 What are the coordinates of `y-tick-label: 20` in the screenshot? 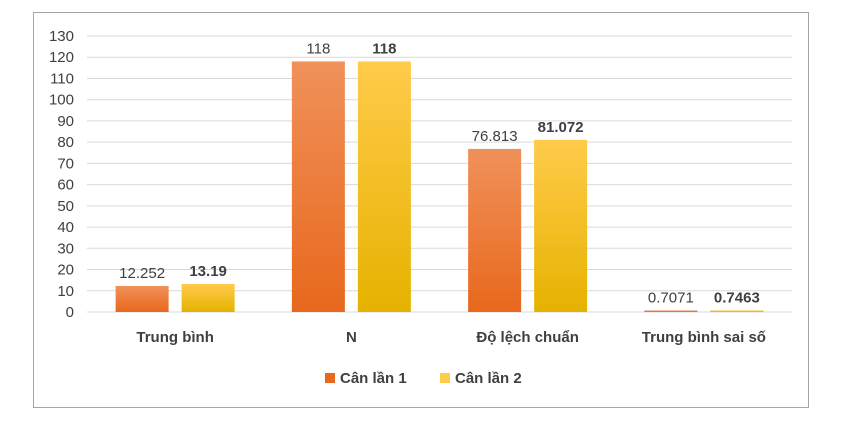 It's located at (65, 270).